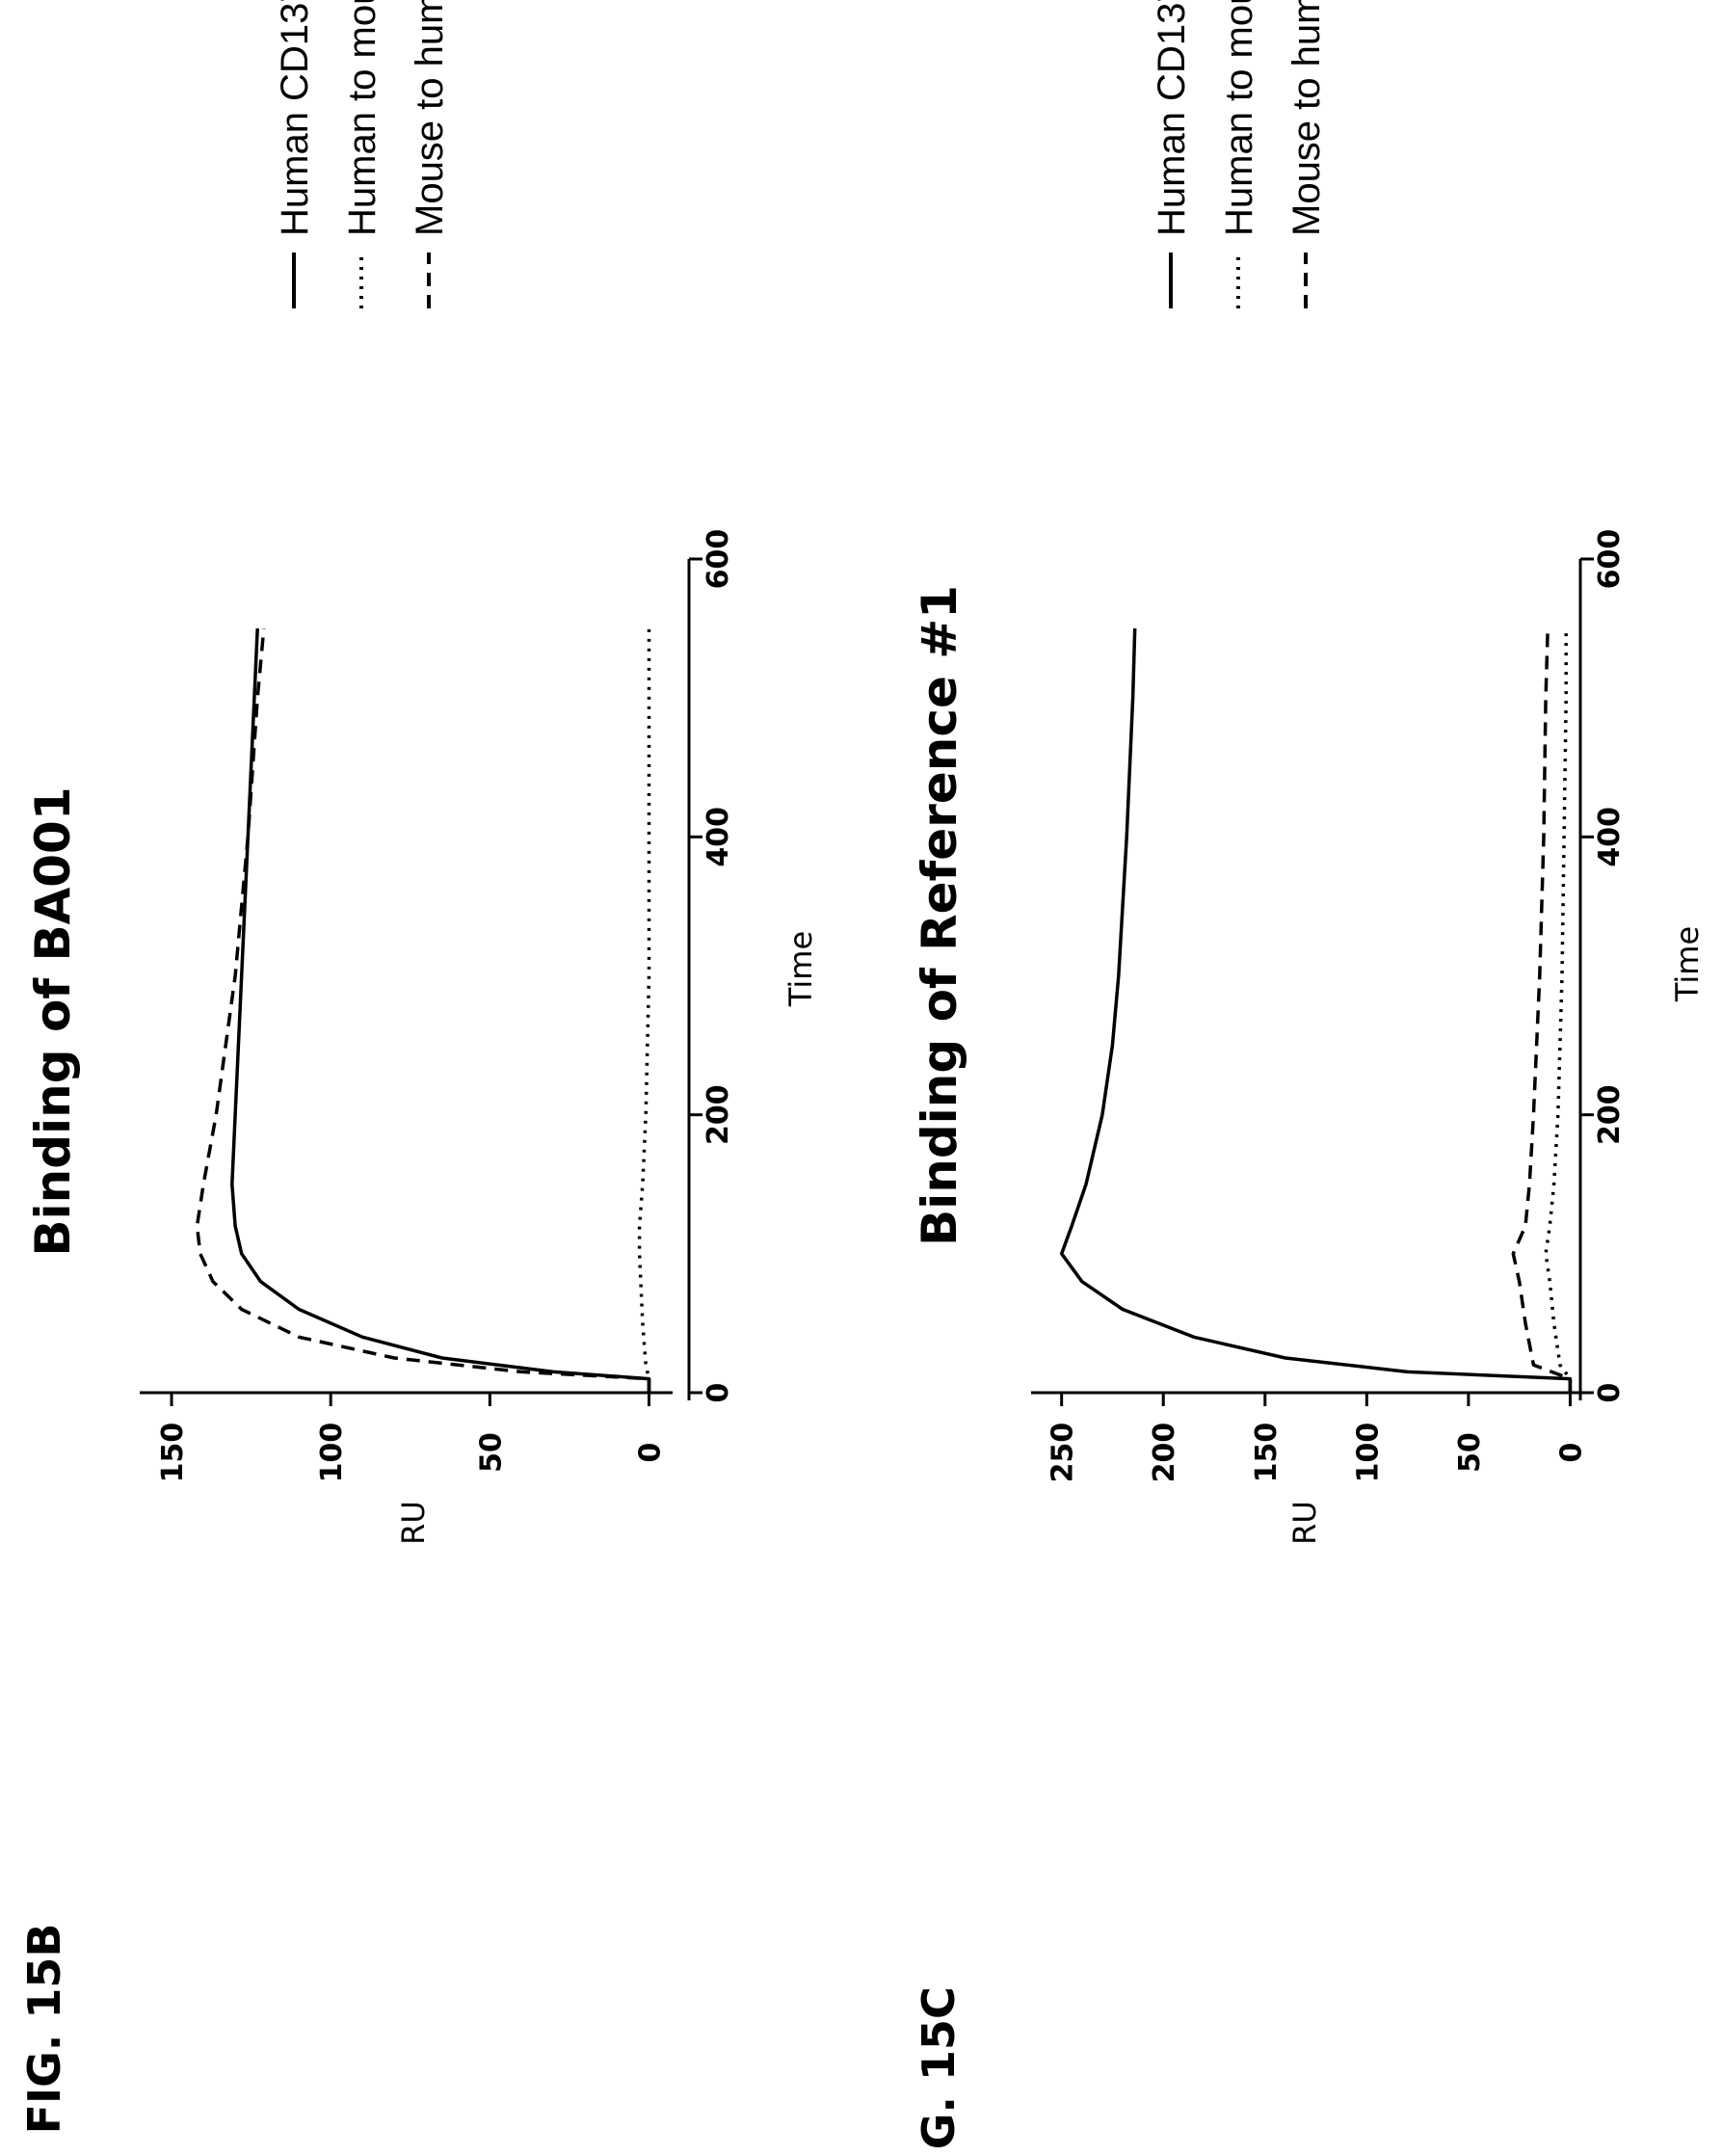 The width and height of the screenshot is (1722, 2156). Describe the element at coordinates (44, 2029) in the screenshot. I see `figure-label-15b: FIG. 15B` at that location.